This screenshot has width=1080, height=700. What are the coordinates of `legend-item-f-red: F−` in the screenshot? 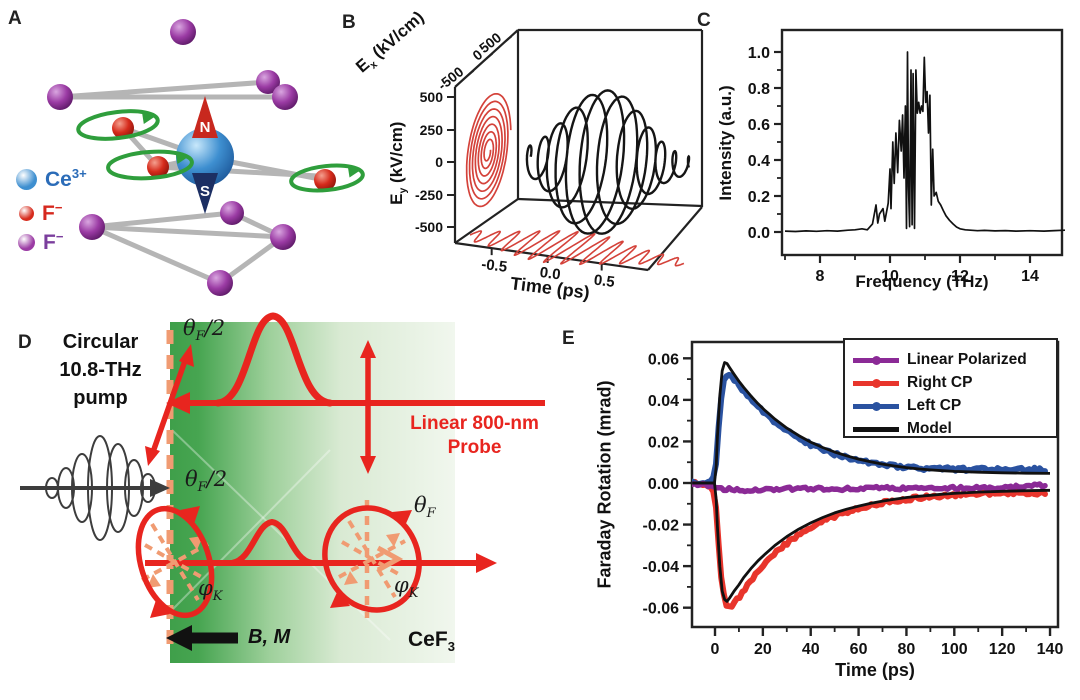 It's located at (40, 213).